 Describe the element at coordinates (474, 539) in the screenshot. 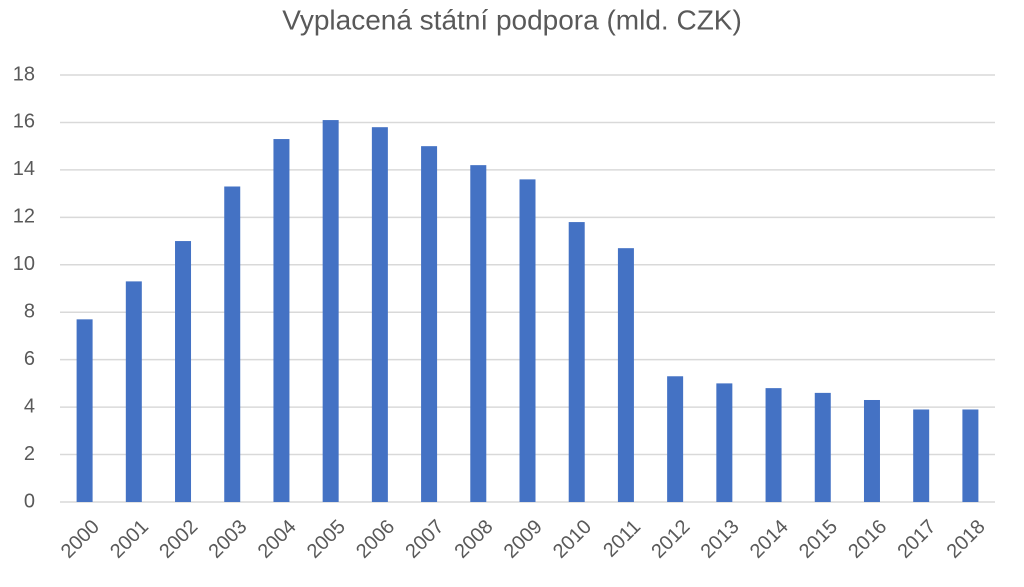

I see `x-tick-label: 2008` at that location.